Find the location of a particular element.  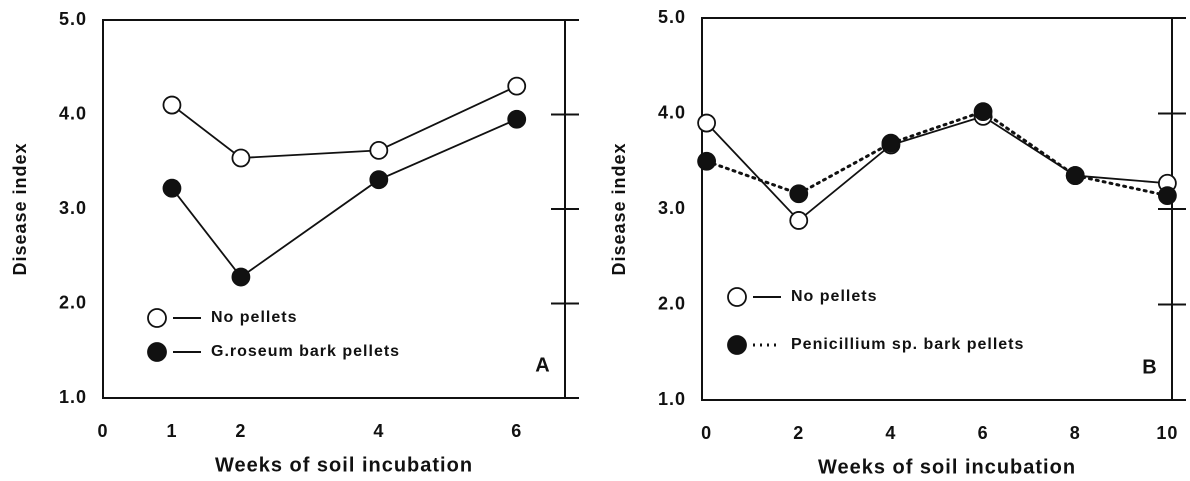

panel-label: B is located at coordinates (1149, 367).